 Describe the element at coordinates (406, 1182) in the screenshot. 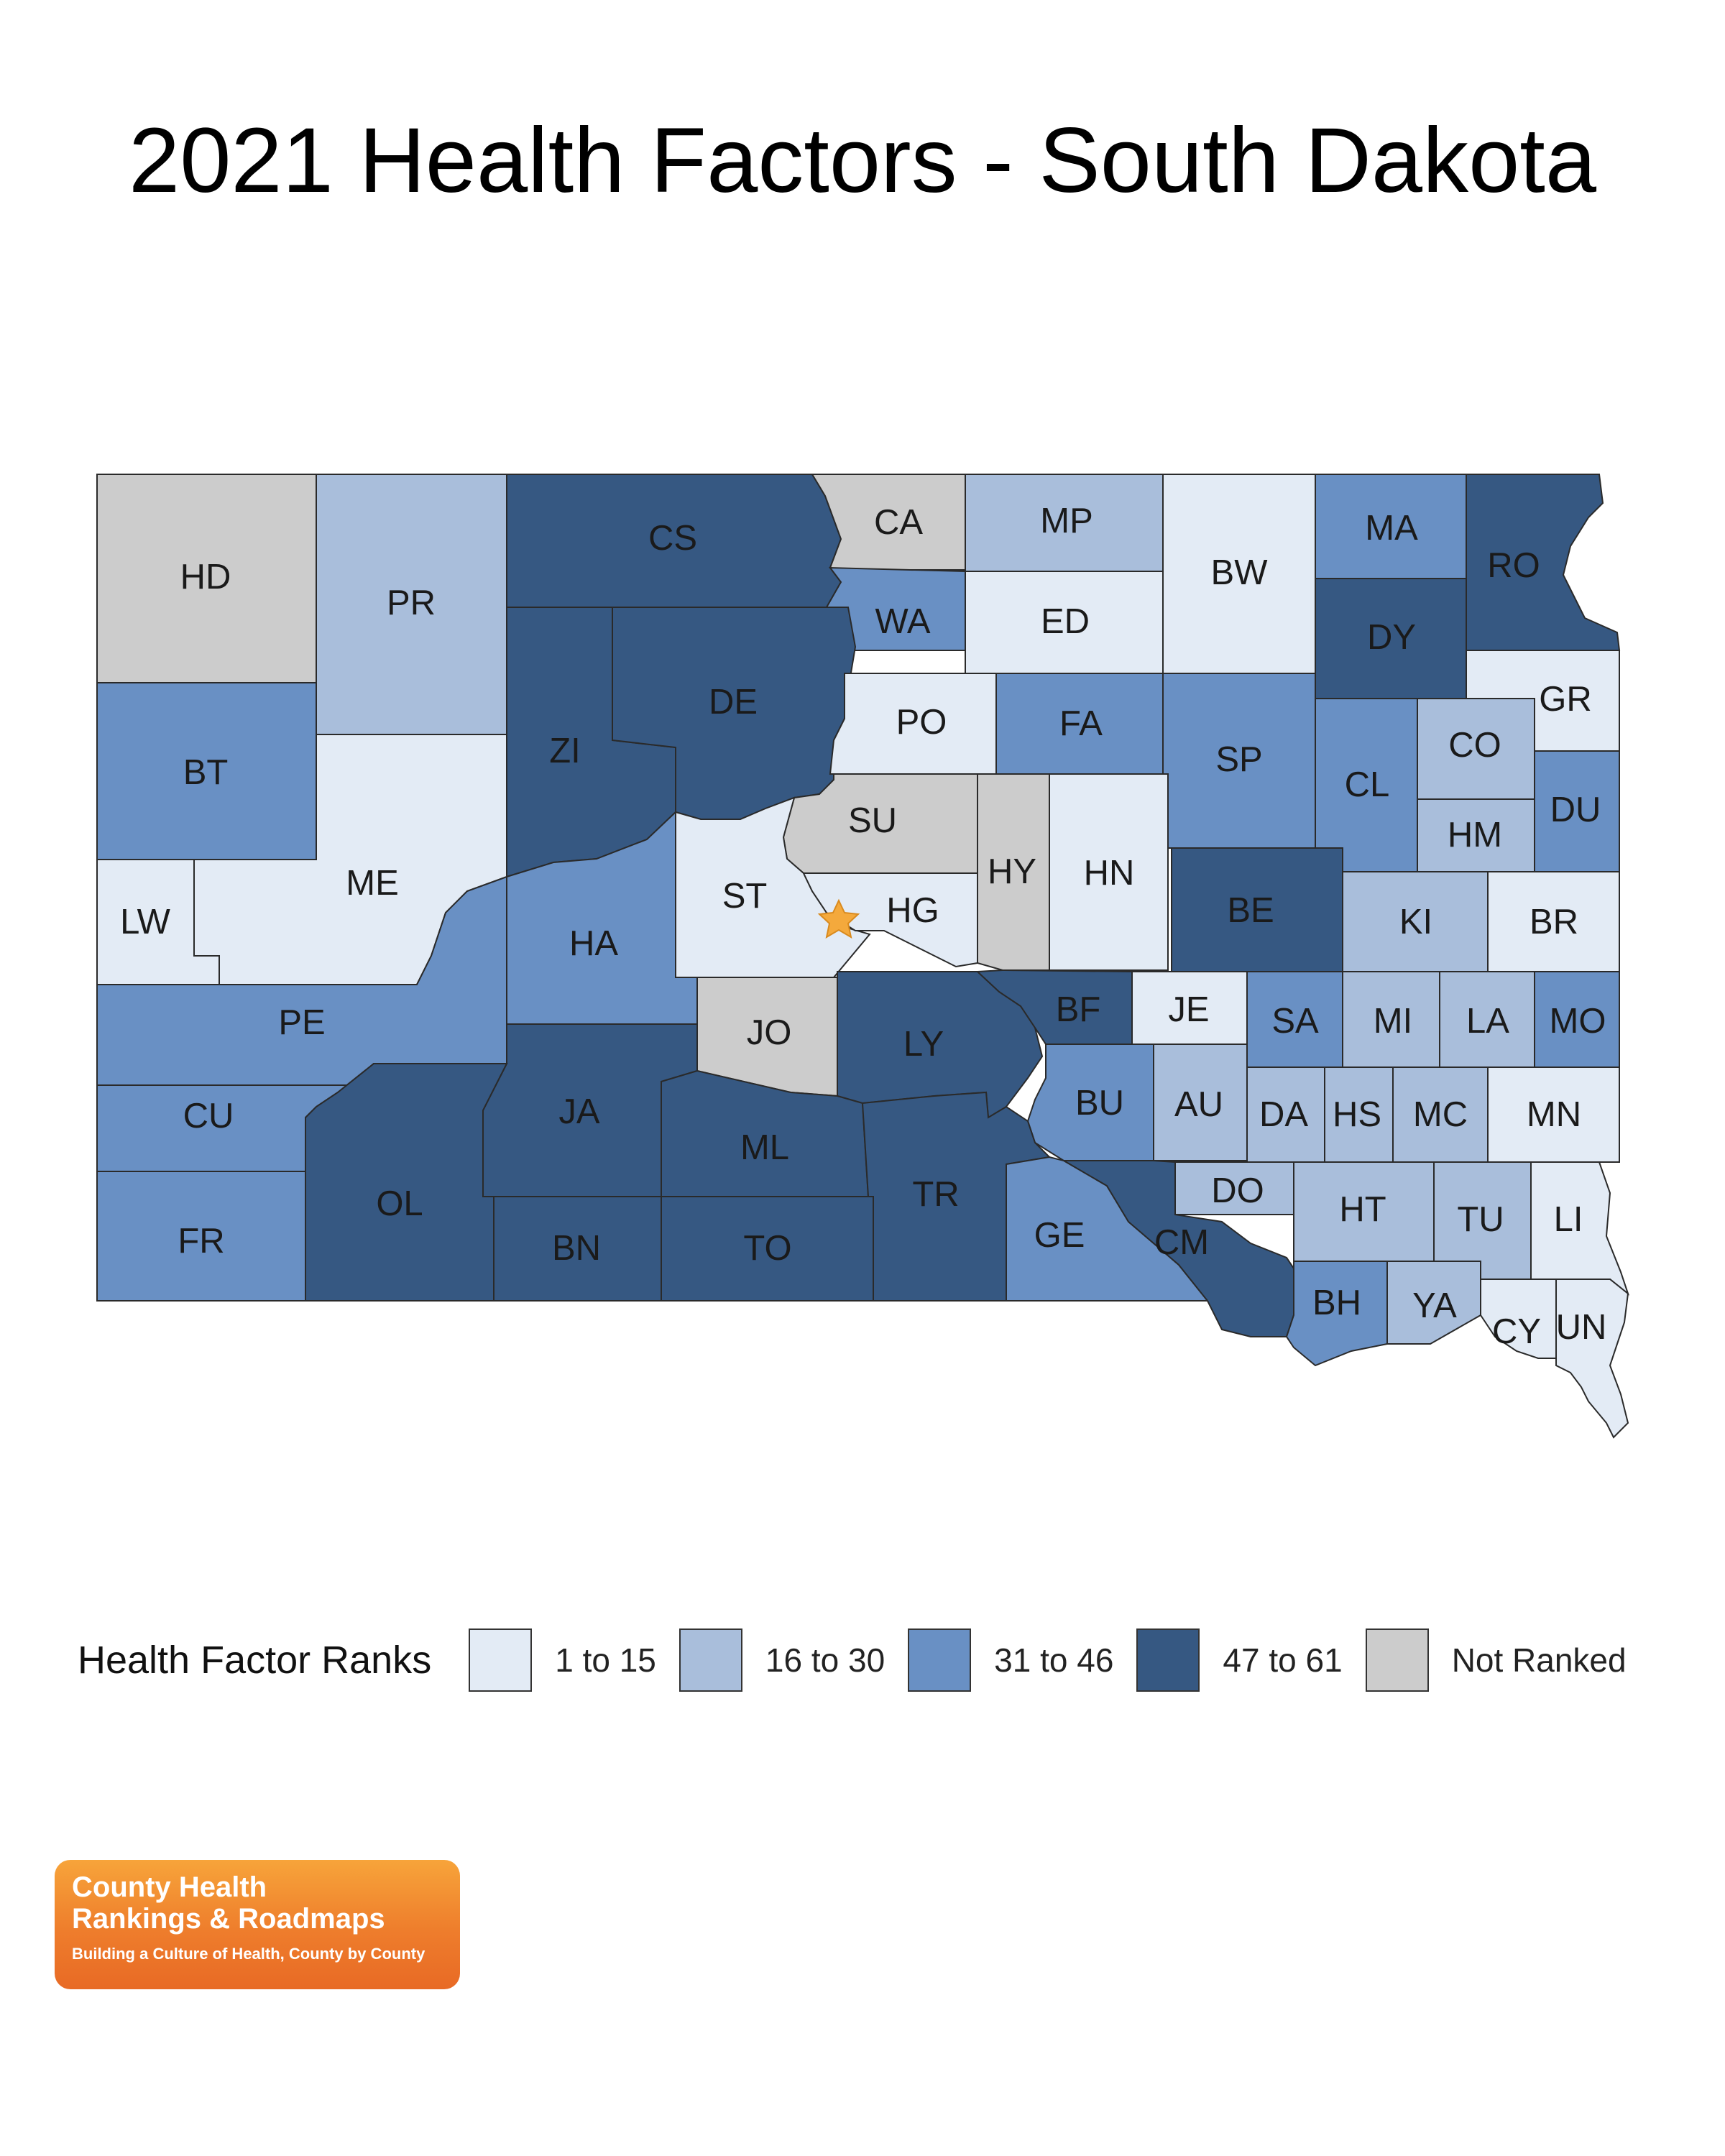

I see `county-ol` at that location.